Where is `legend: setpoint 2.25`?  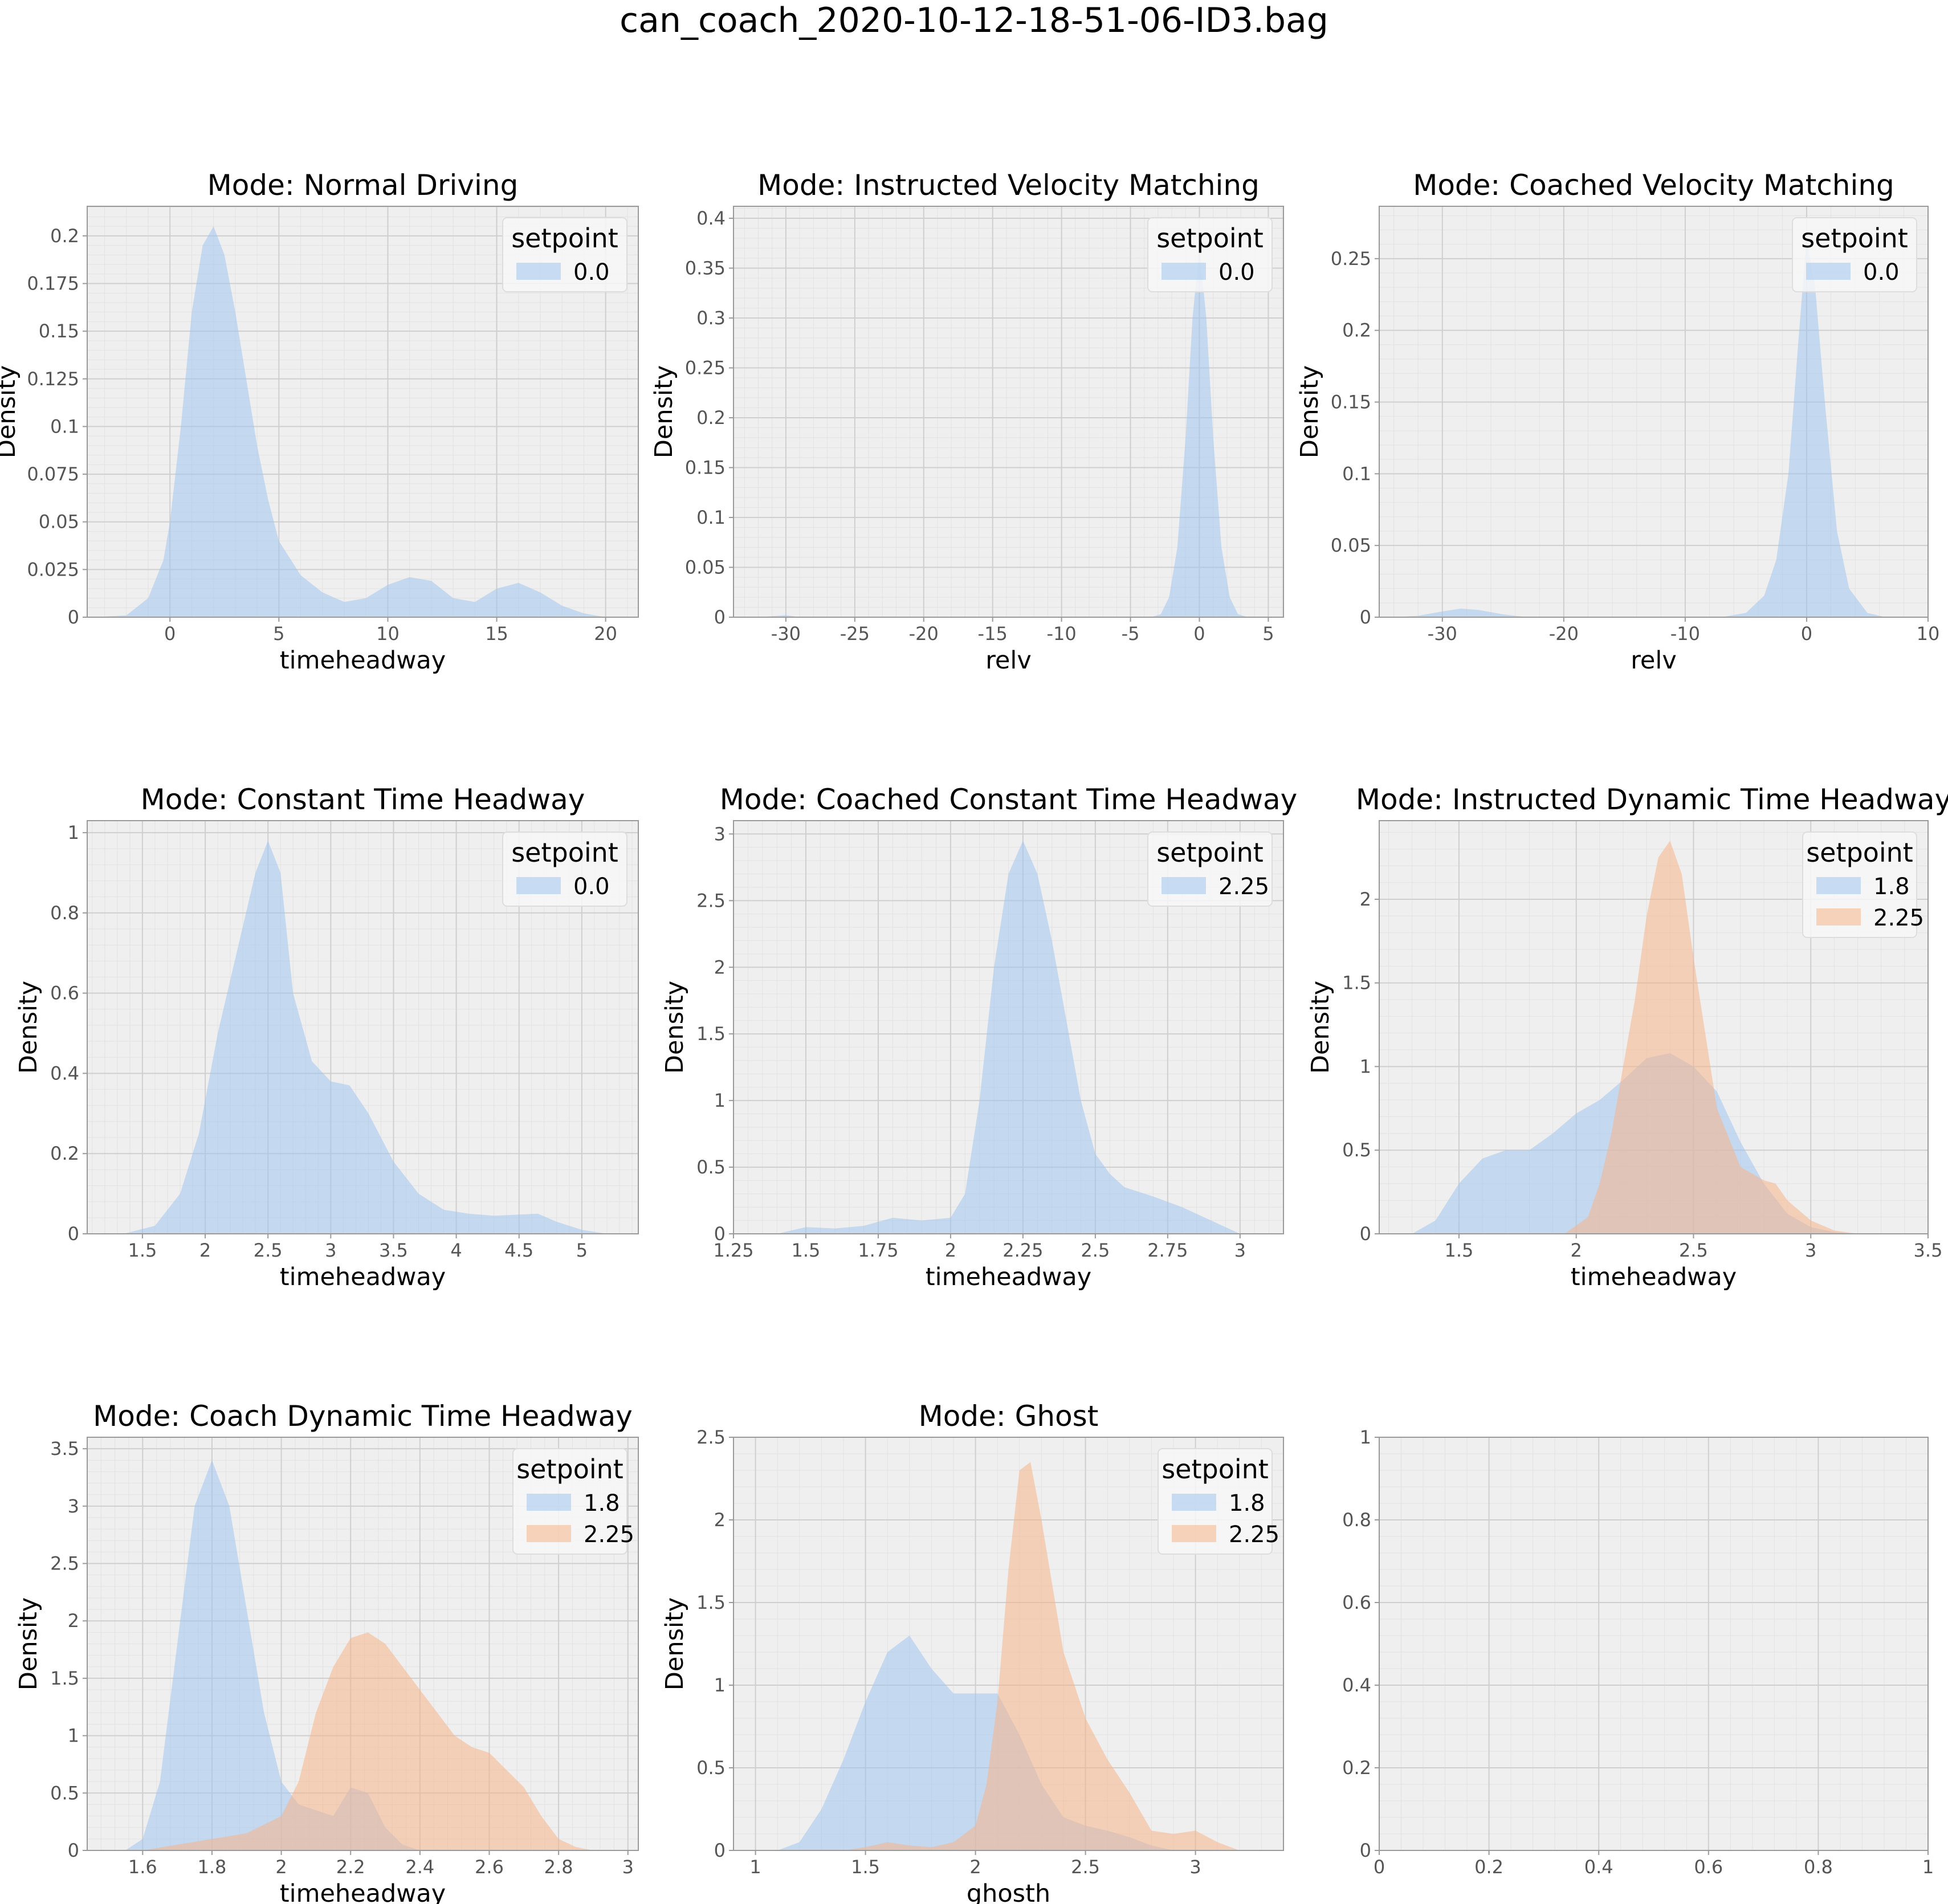
legend: setpoint 2.25 is located at coordinates (1210, 869).